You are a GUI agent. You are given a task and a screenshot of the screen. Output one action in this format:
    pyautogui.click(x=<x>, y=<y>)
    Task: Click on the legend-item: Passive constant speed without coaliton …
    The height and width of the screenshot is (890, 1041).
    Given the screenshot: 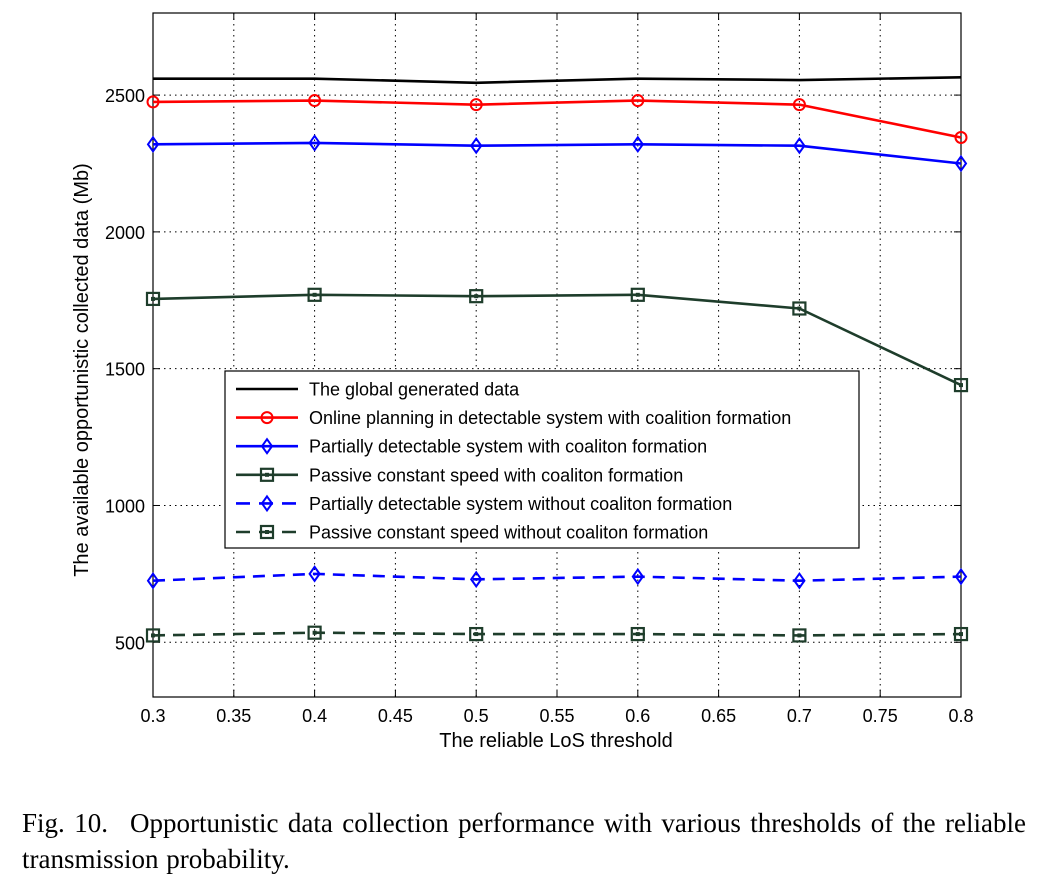 What is the action you would take?
    pyautogui.click(x=472, y=533)
    